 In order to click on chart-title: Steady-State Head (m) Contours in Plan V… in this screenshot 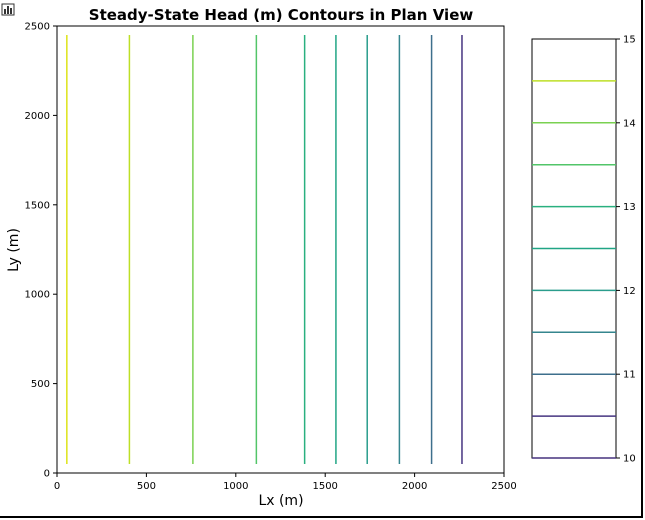, I will do `click(281, 15)`.